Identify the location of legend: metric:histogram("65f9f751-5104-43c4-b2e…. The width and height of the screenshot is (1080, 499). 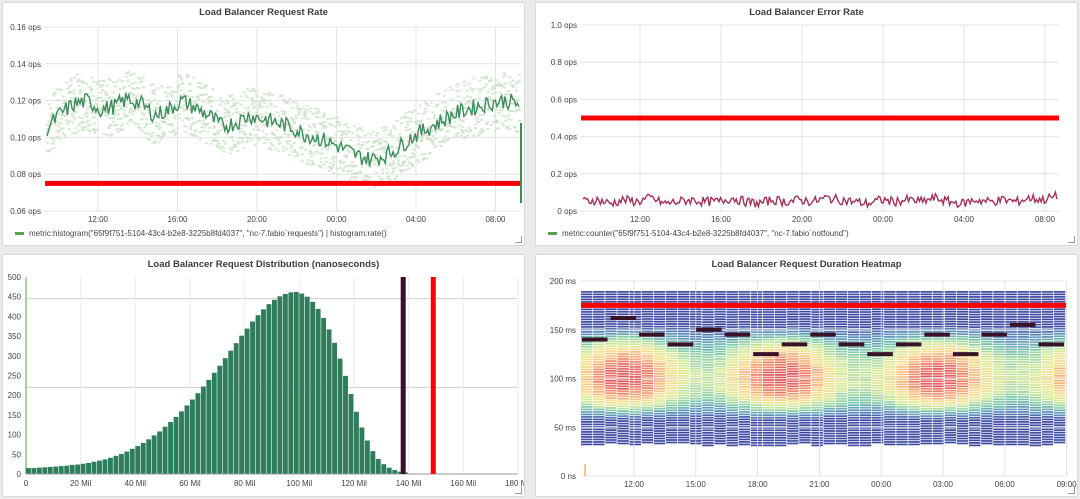
(201, 233).